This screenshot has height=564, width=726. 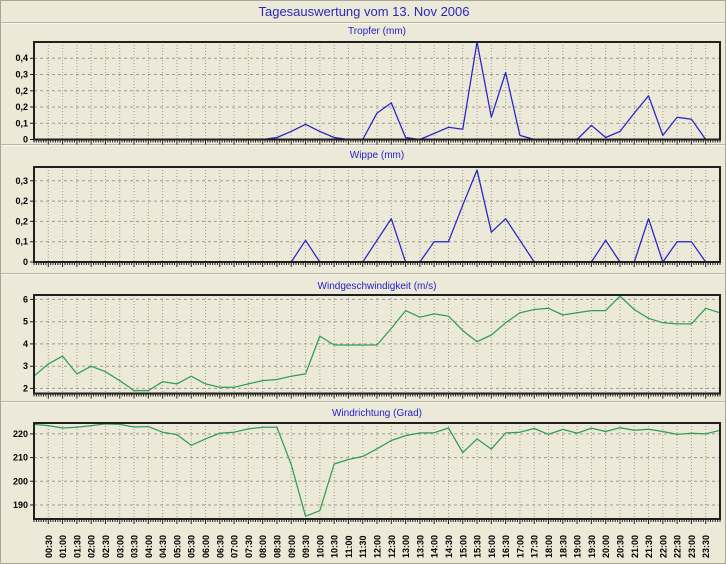 I want to click on x-axis-label: 22:30, so click(x=678, y=546).